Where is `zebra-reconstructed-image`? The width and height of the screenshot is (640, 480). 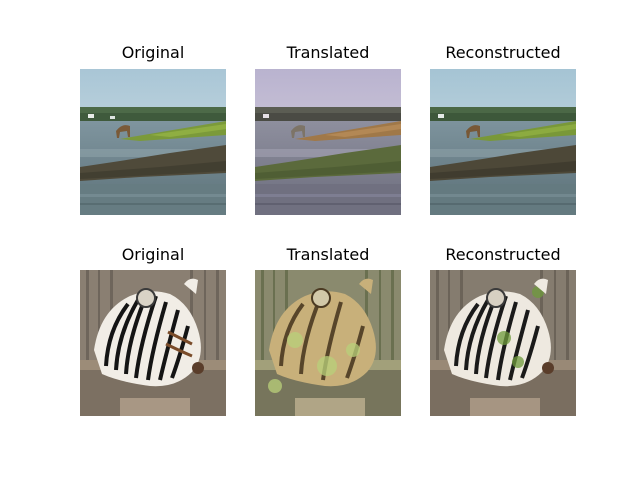 zebra-reconstructed-image is located at coordinates (503, 343).